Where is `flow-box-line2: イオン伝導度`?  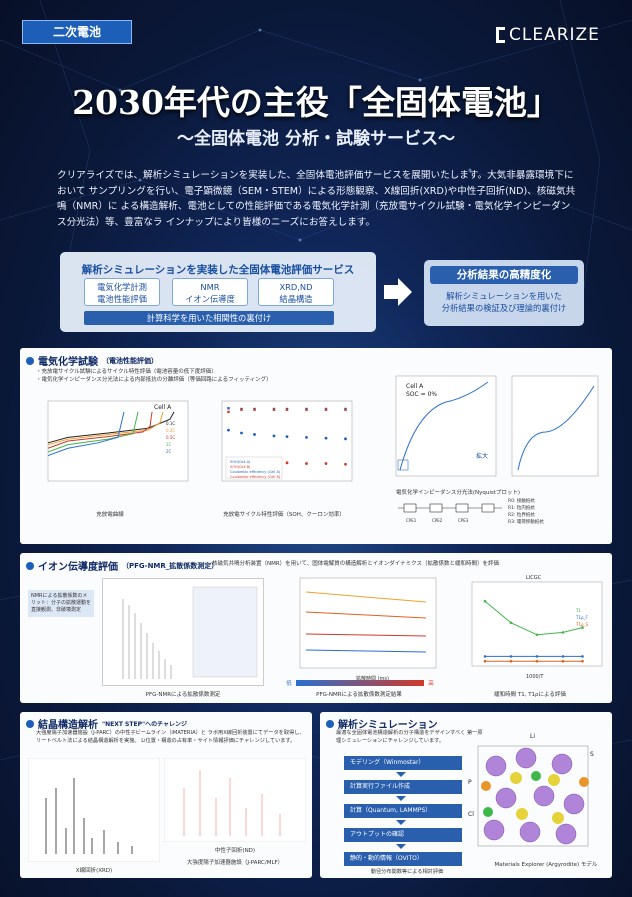 flow-box-line2: イオン伝導度 is located at coordinates (210, 299).